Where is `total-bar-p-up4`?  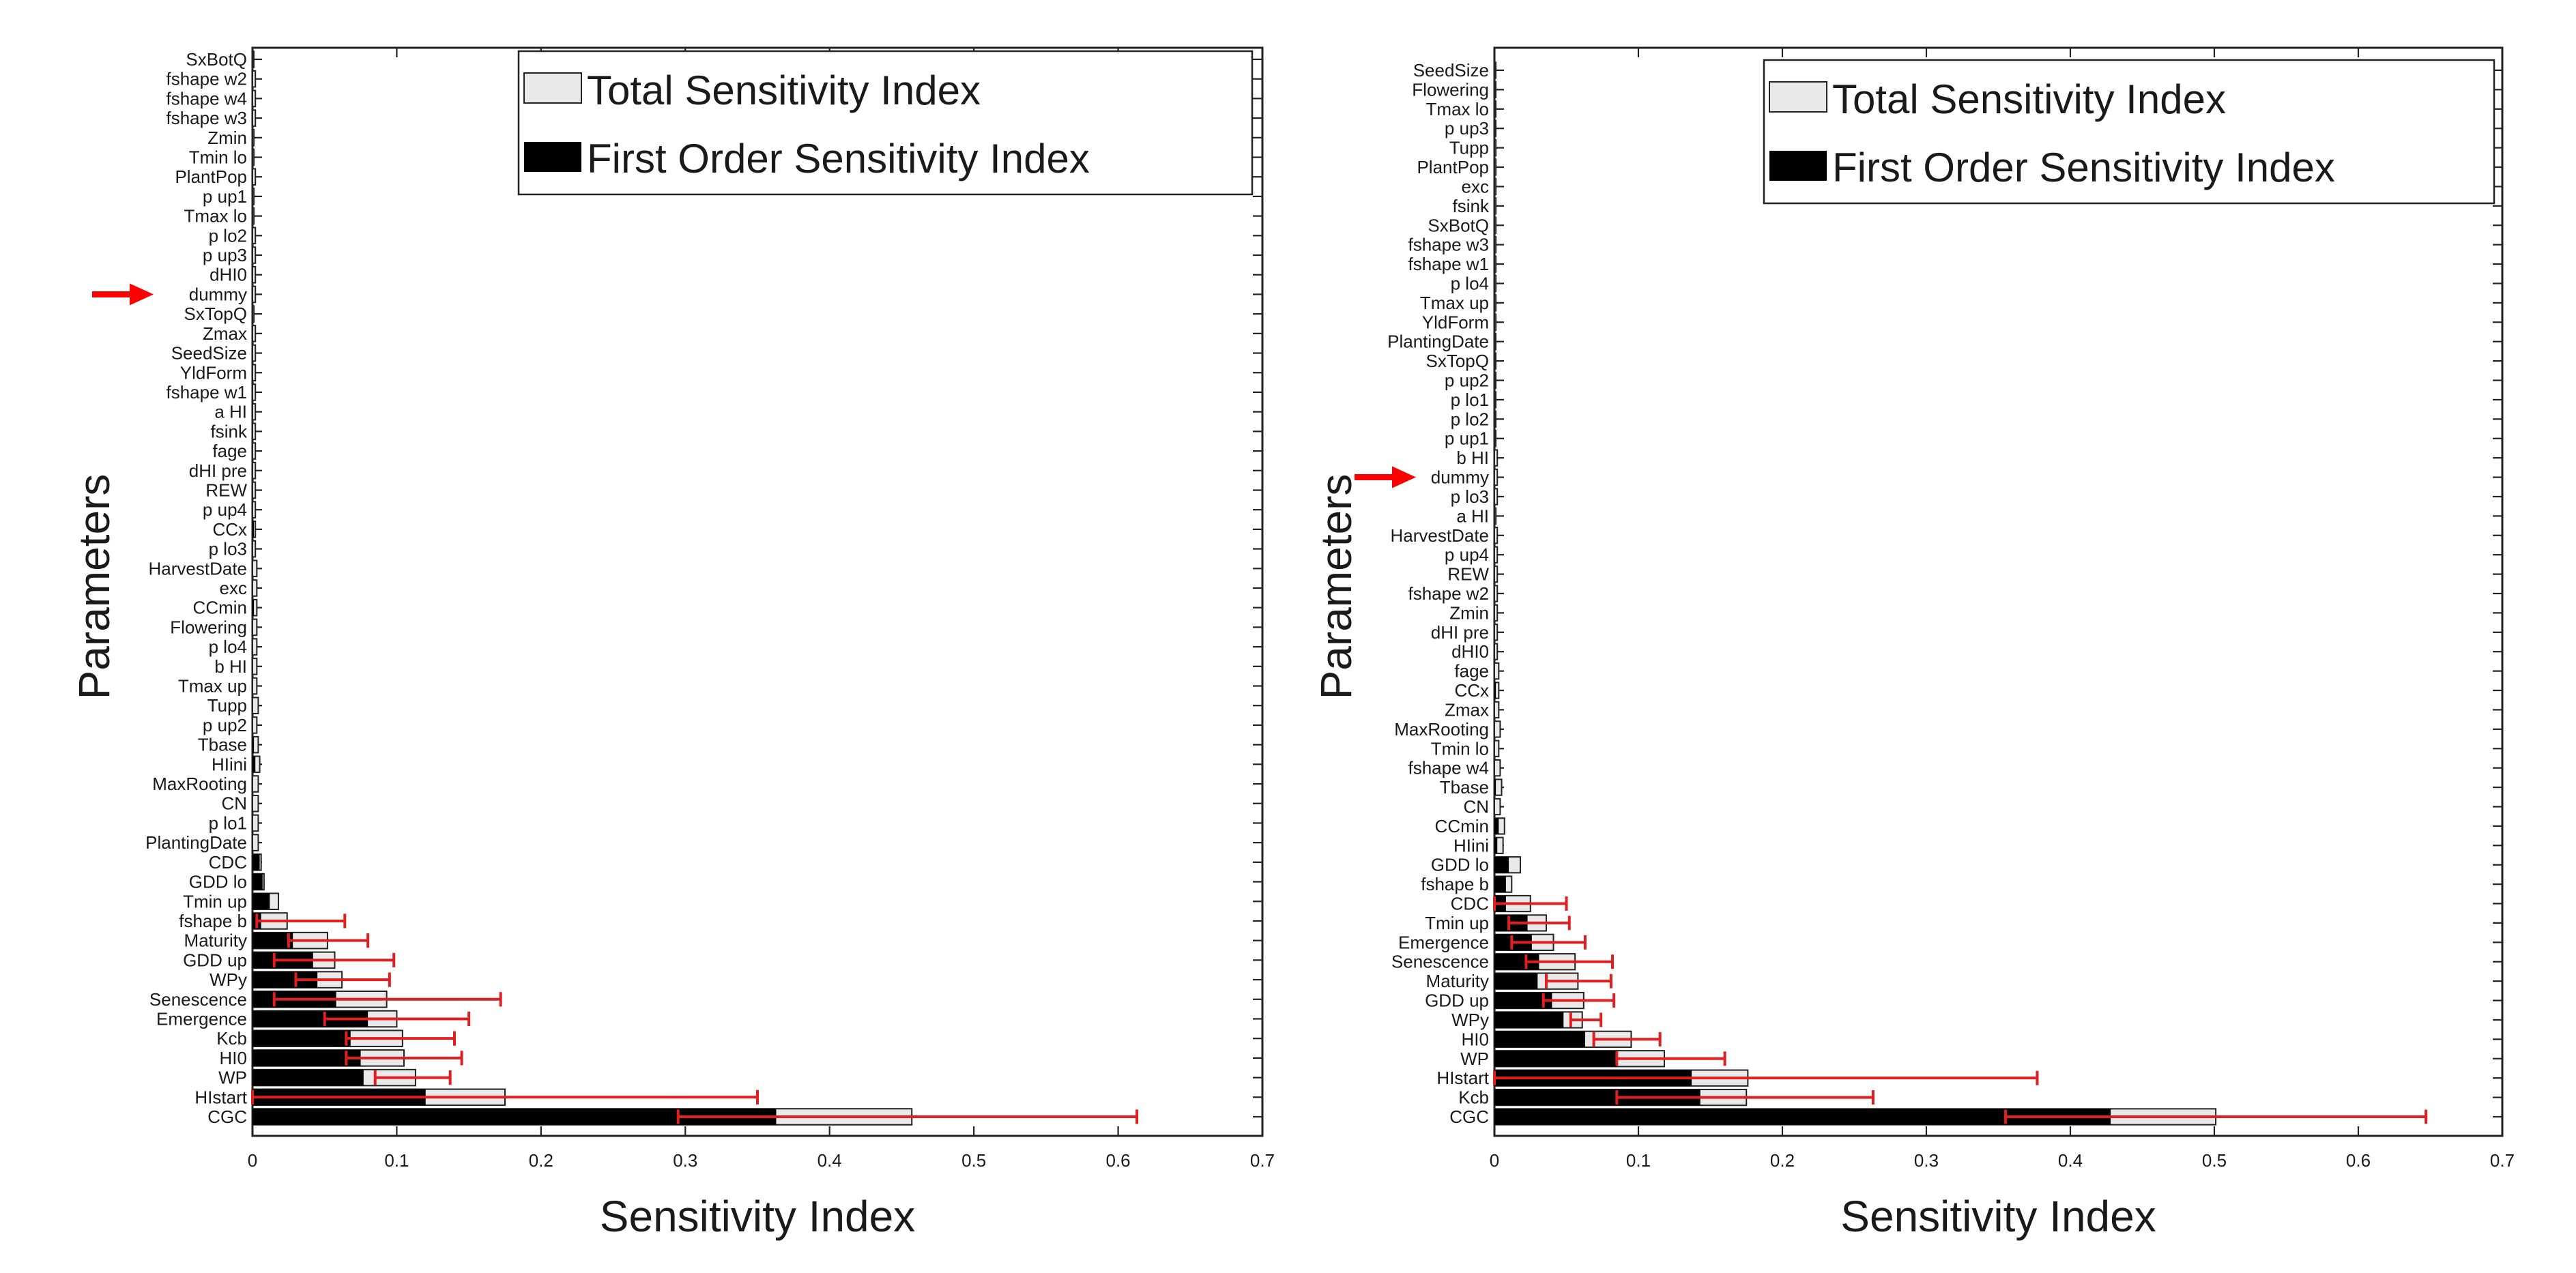 total-bar-p-up4 is located at coordinates (1496, 555).